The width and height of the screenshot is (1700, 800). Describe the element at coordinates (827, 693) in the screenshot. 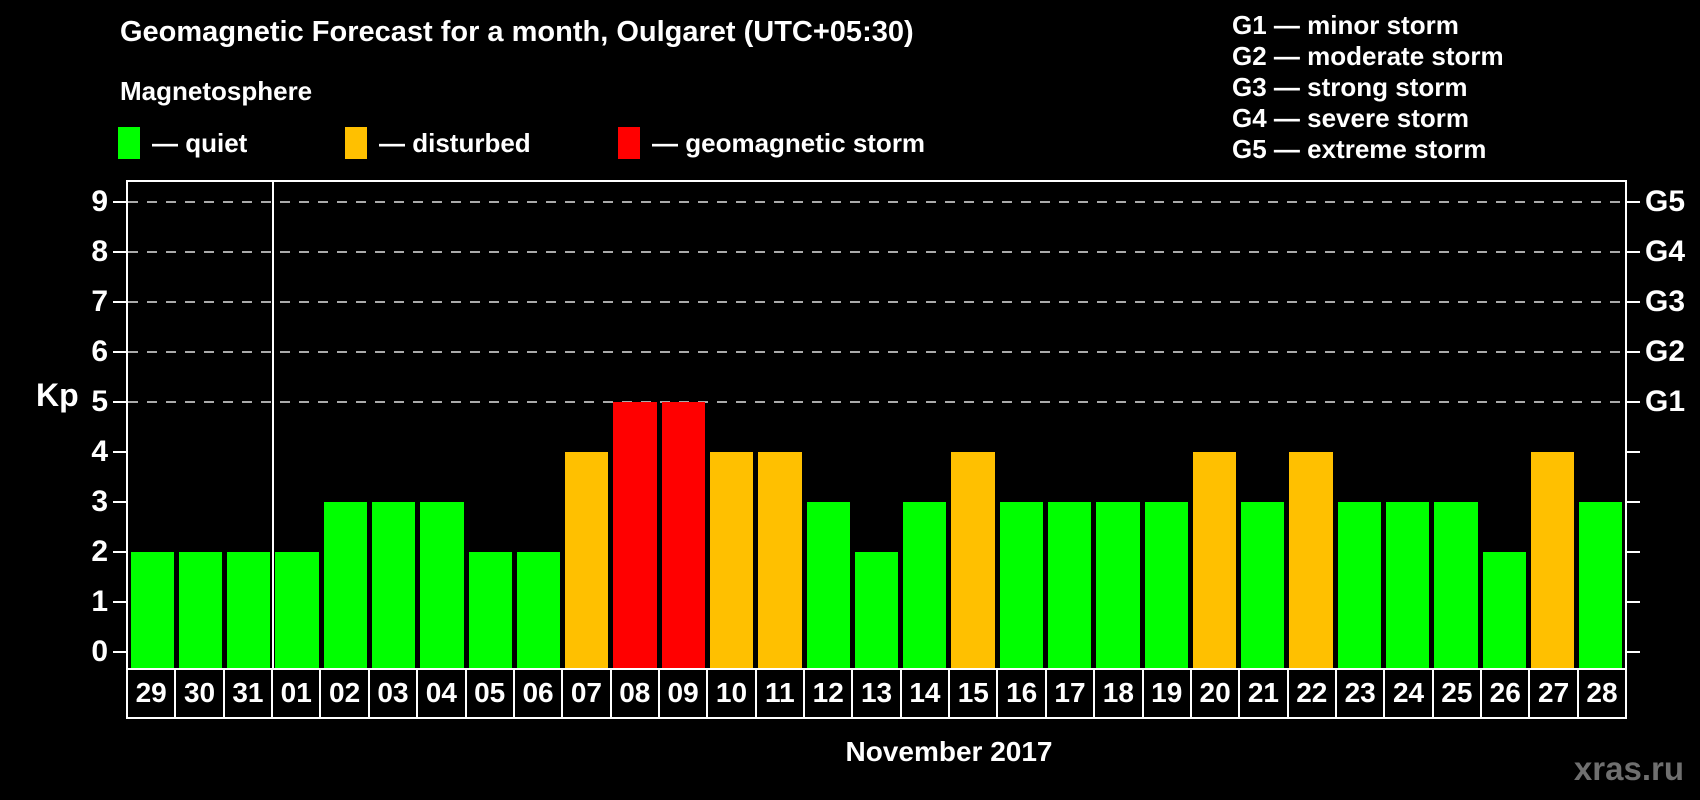

I see `day-label-12: 12` at that location.